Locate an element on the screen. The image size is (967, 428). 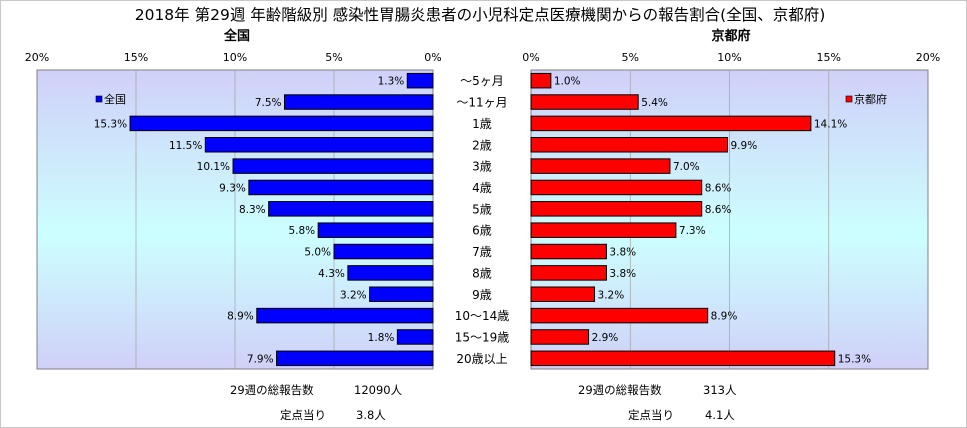
data-label-kyoto: 9.9% is located at coordinates (744, 146).